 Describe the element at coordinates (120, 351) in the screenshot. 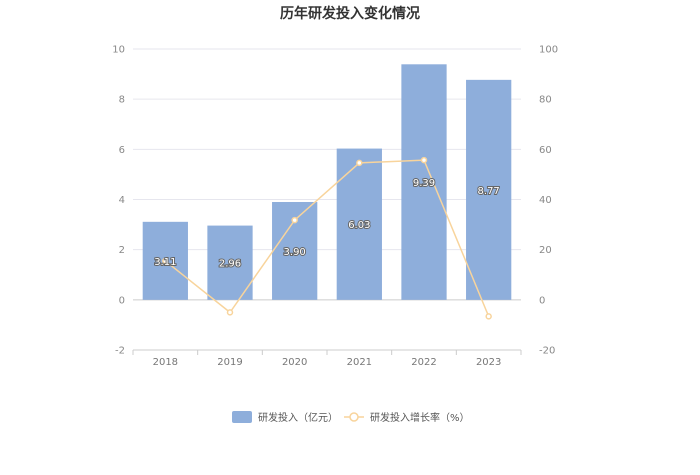

I see `y-left-tick: -2` at that location.